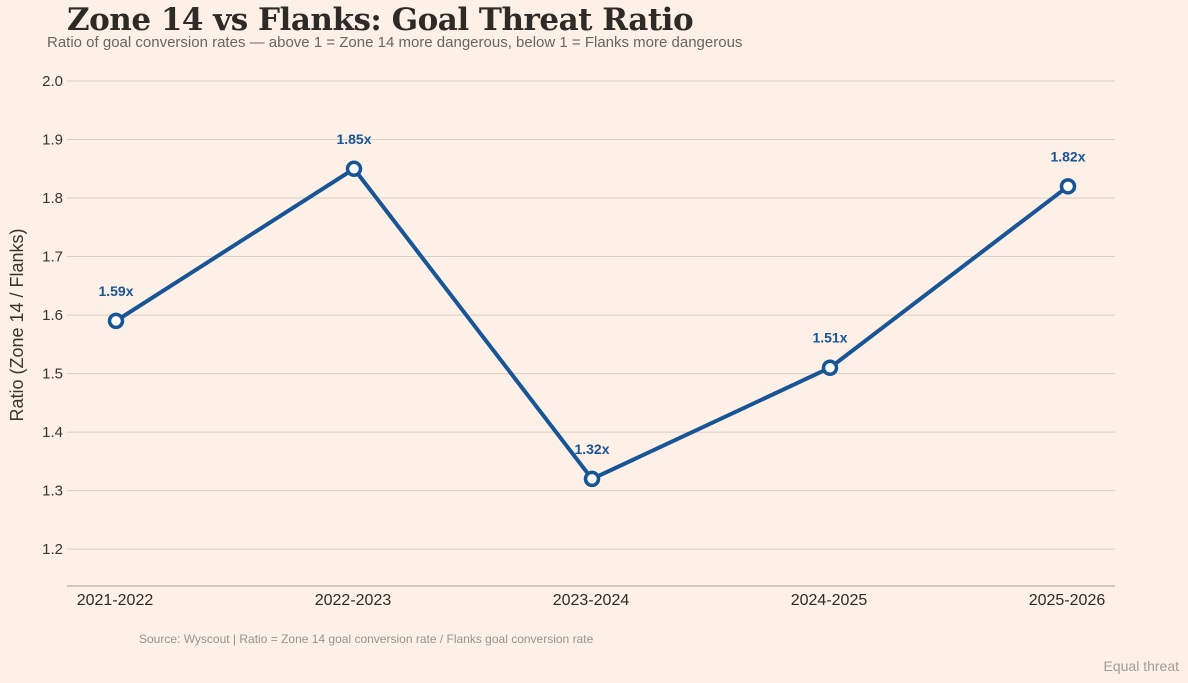 The width and height of the screenshot is (1188, 683). What do you see at coordinates (353, 600) in the screenshot?
I see `x-tick-label: 2022-2023` at bounding box center [353, 600].